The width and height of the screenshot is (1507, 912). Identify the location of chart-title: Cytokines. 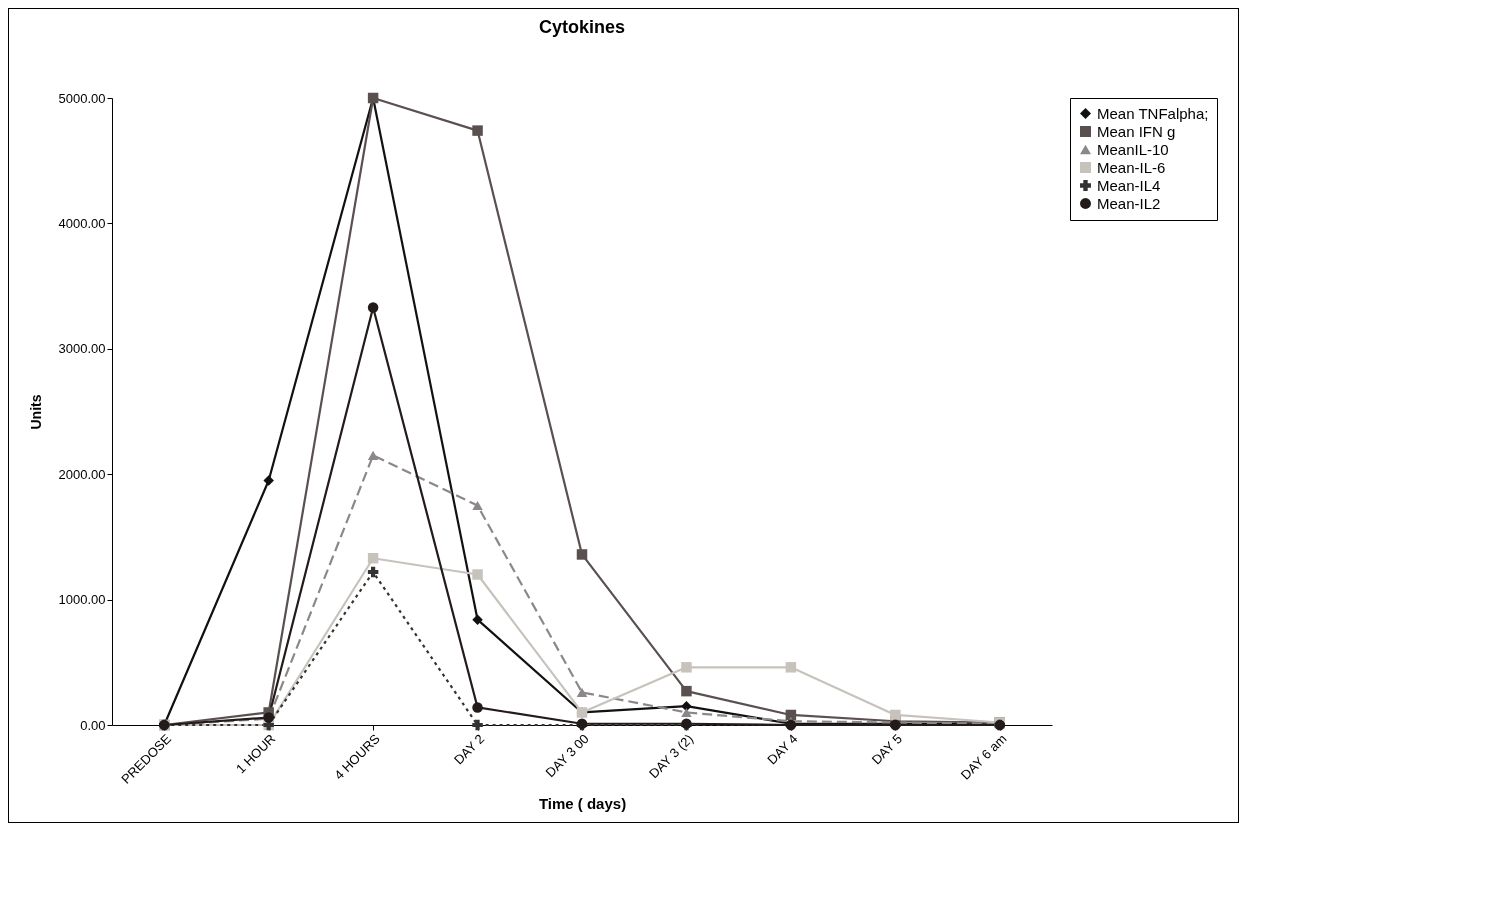
(582, 27).